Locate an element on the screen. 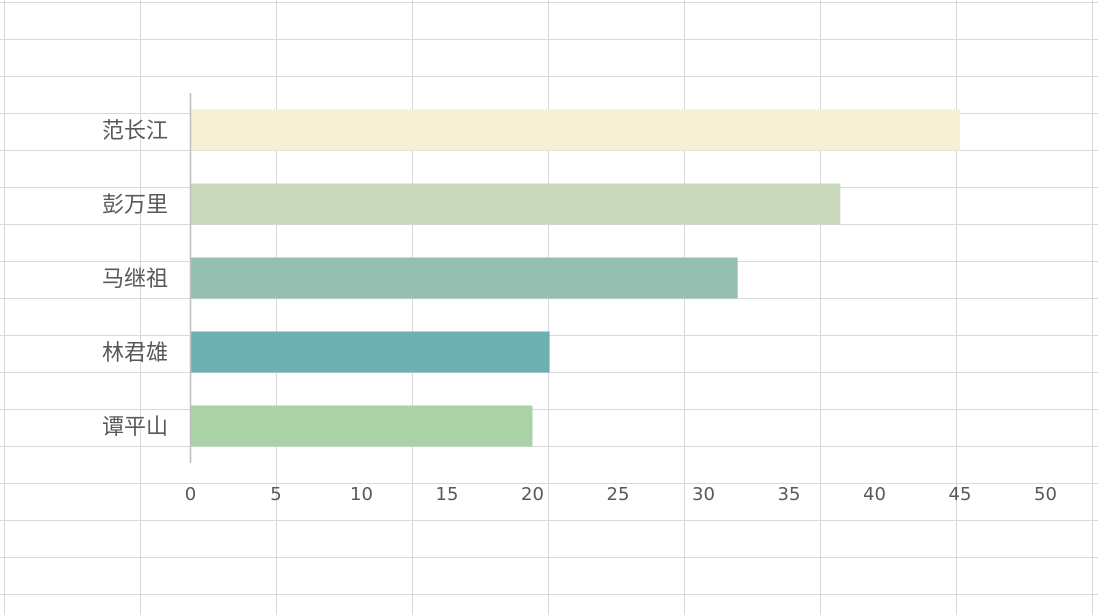  x-tick-label: 45 is located at coordinates (960, 494).